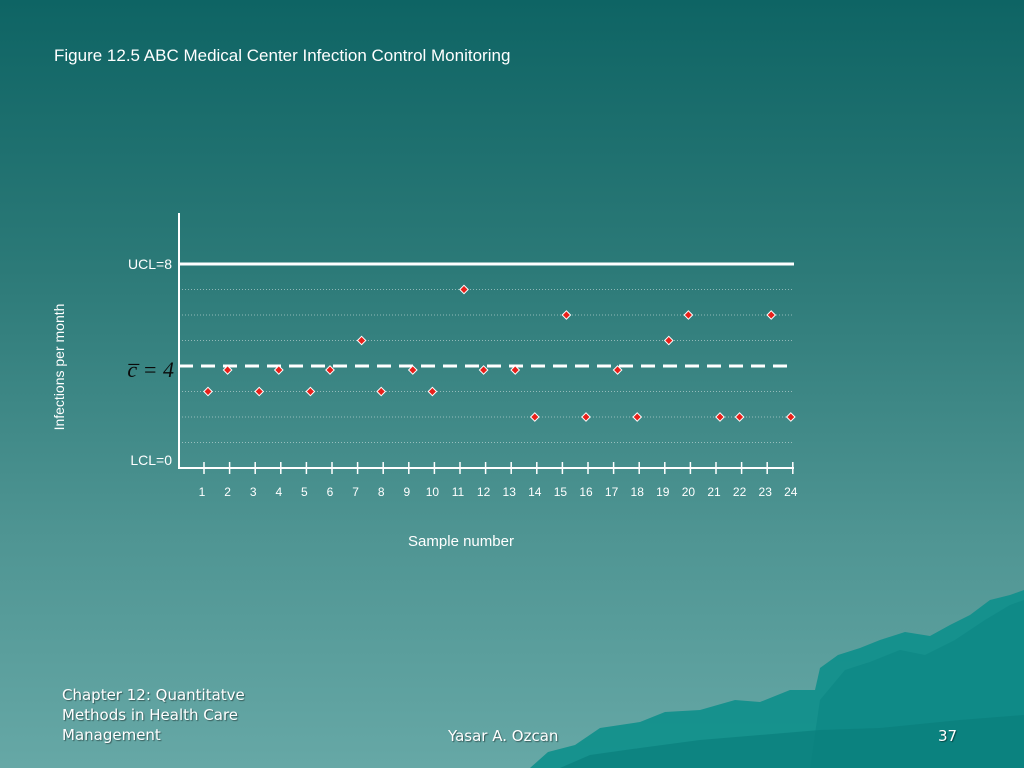 This screenshot has width=1024, height=768. Describe the element at coordinates (150, 264) in the screenshot. I see `ucl-label: UCL=8` at that location.